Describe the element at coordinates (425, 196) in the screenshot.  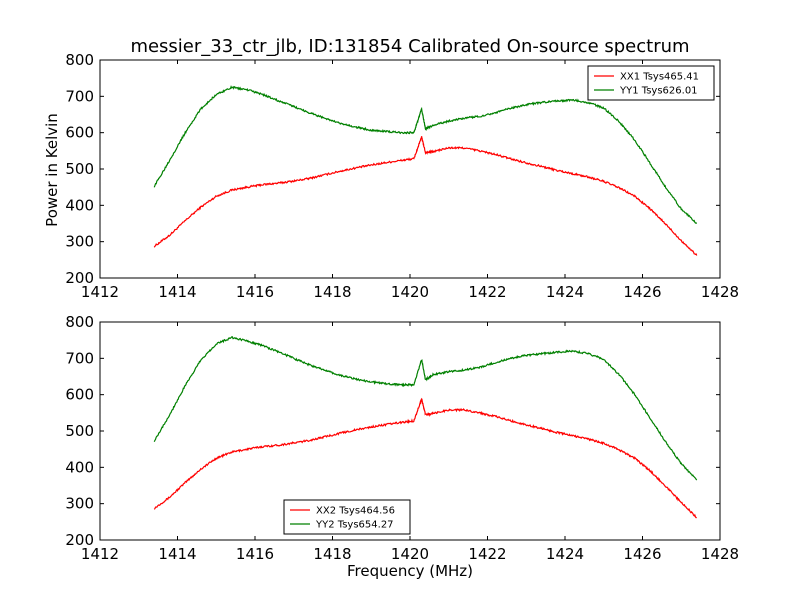
I see `series-line-xx1` at that location.